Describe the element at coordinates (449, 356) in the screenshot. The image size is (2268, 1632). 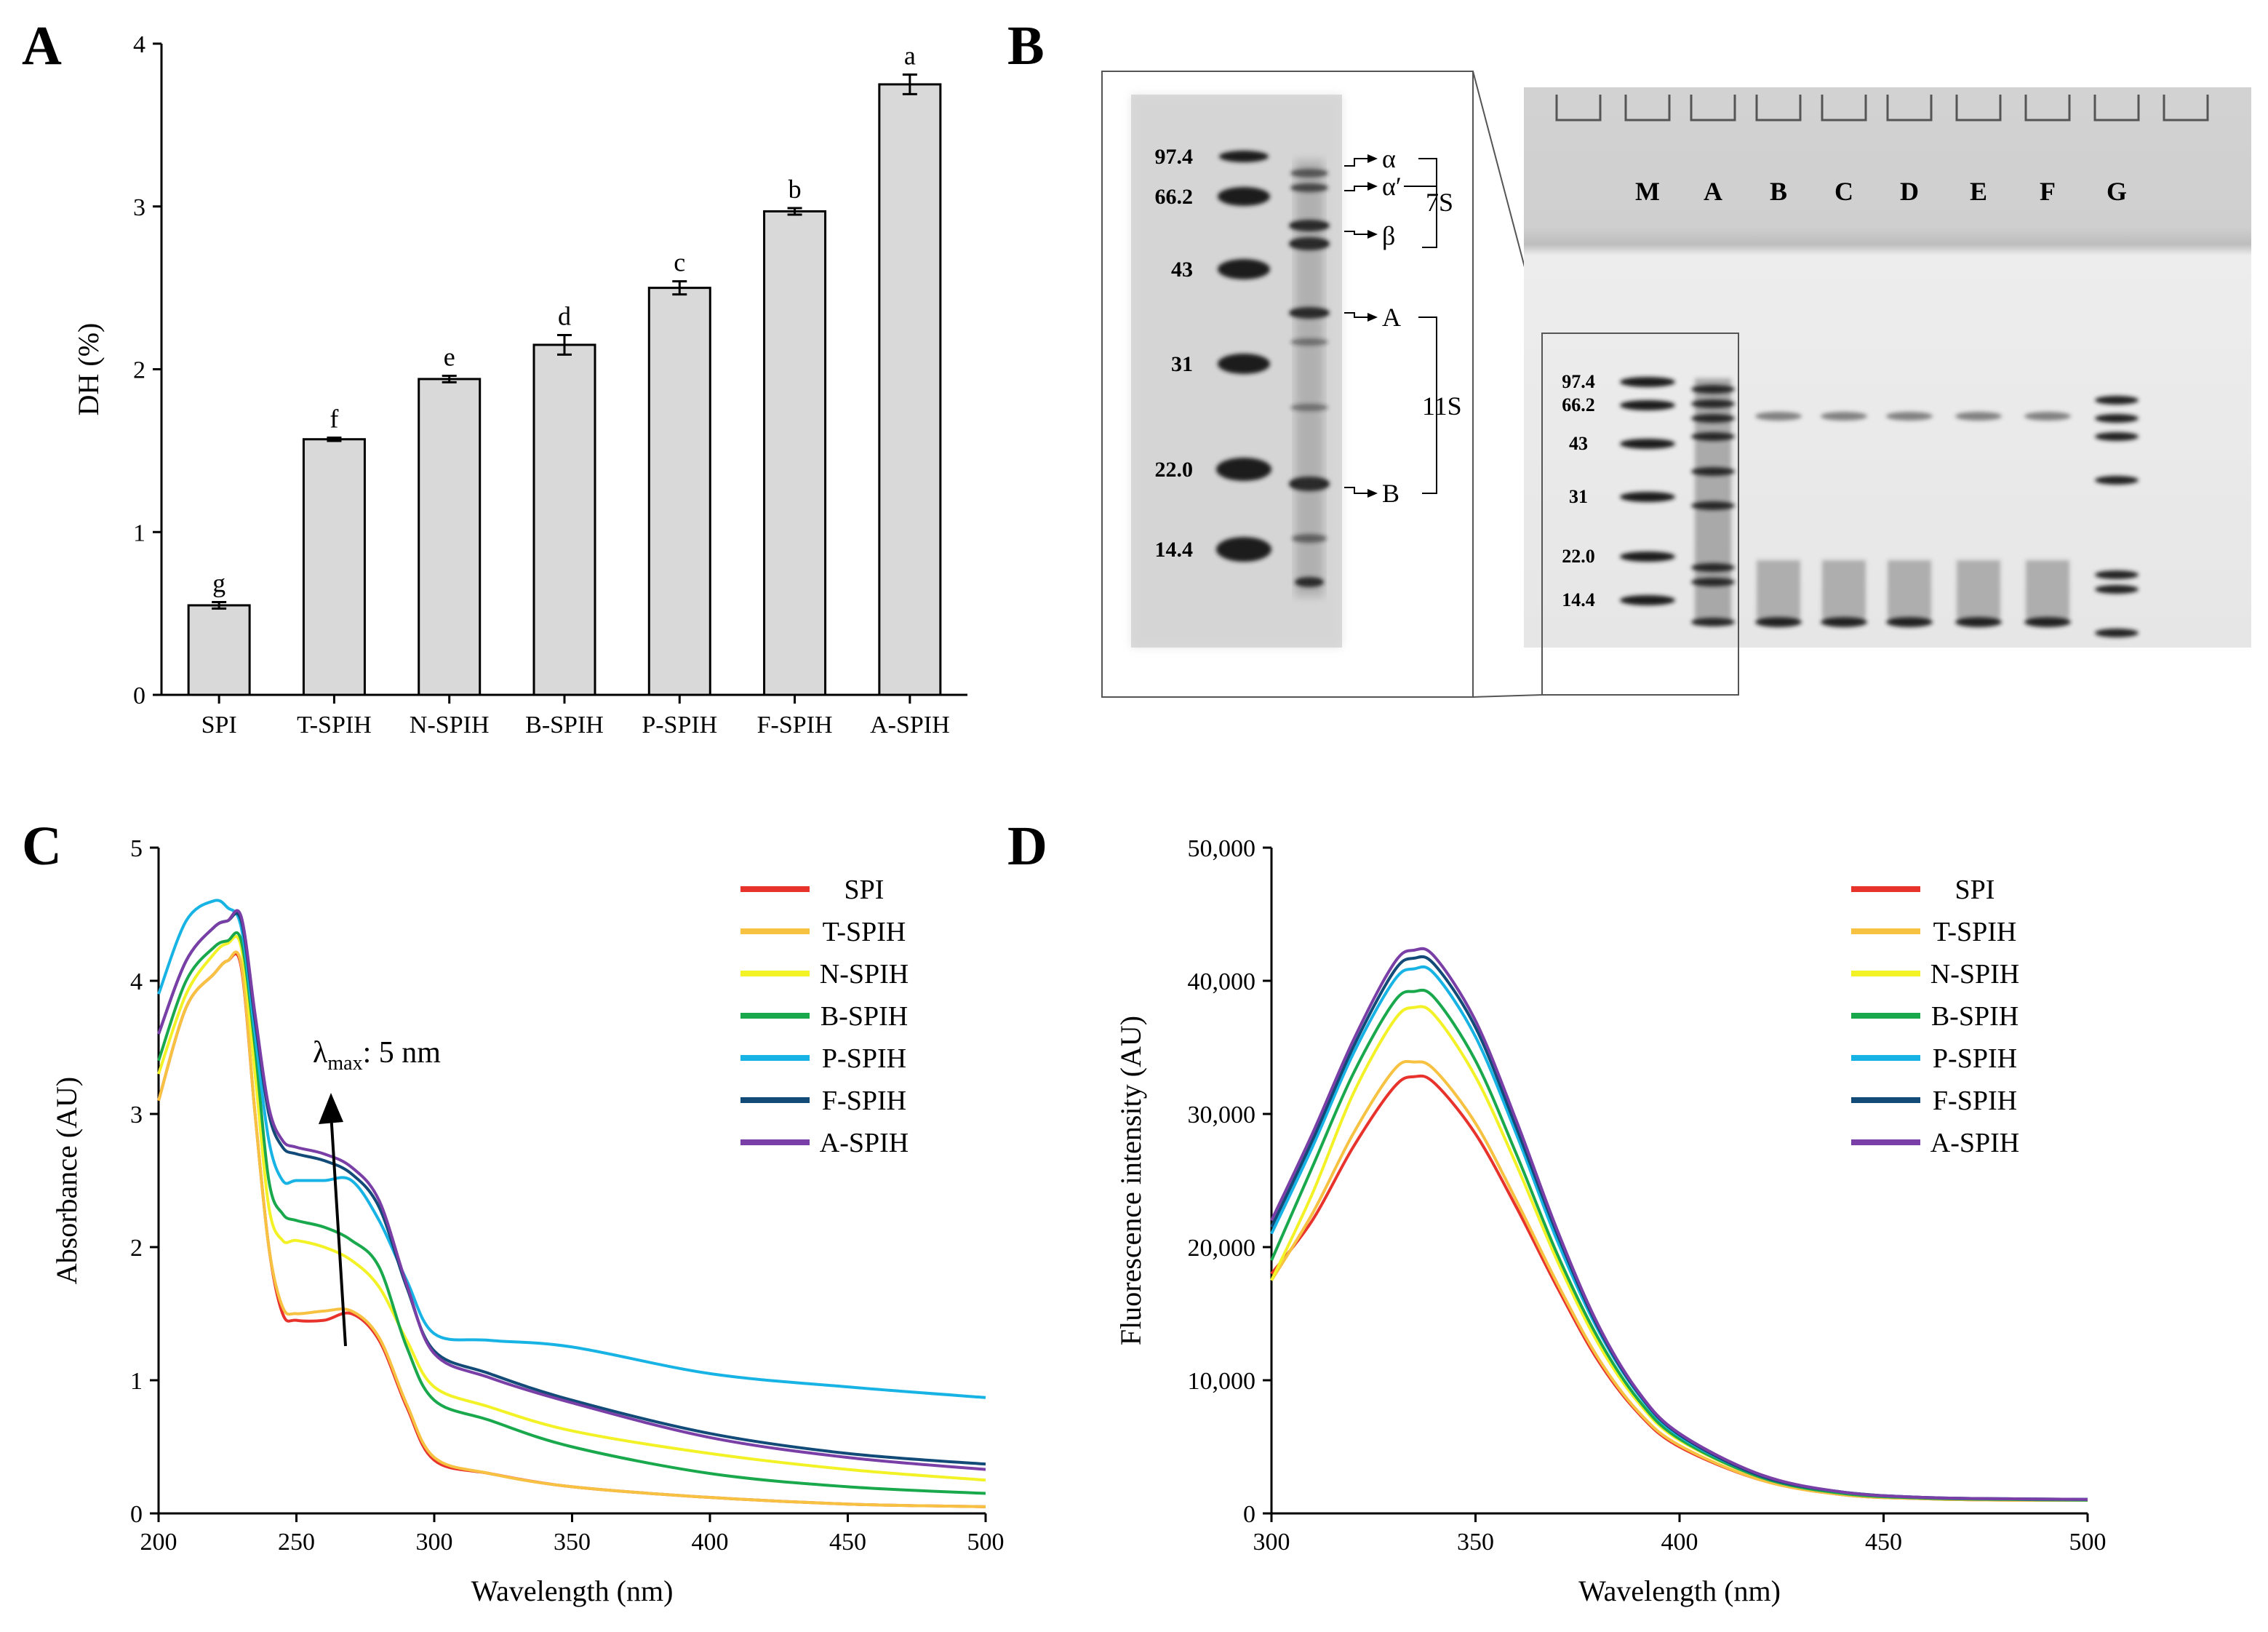
I see `significance-letter: e` at that location.